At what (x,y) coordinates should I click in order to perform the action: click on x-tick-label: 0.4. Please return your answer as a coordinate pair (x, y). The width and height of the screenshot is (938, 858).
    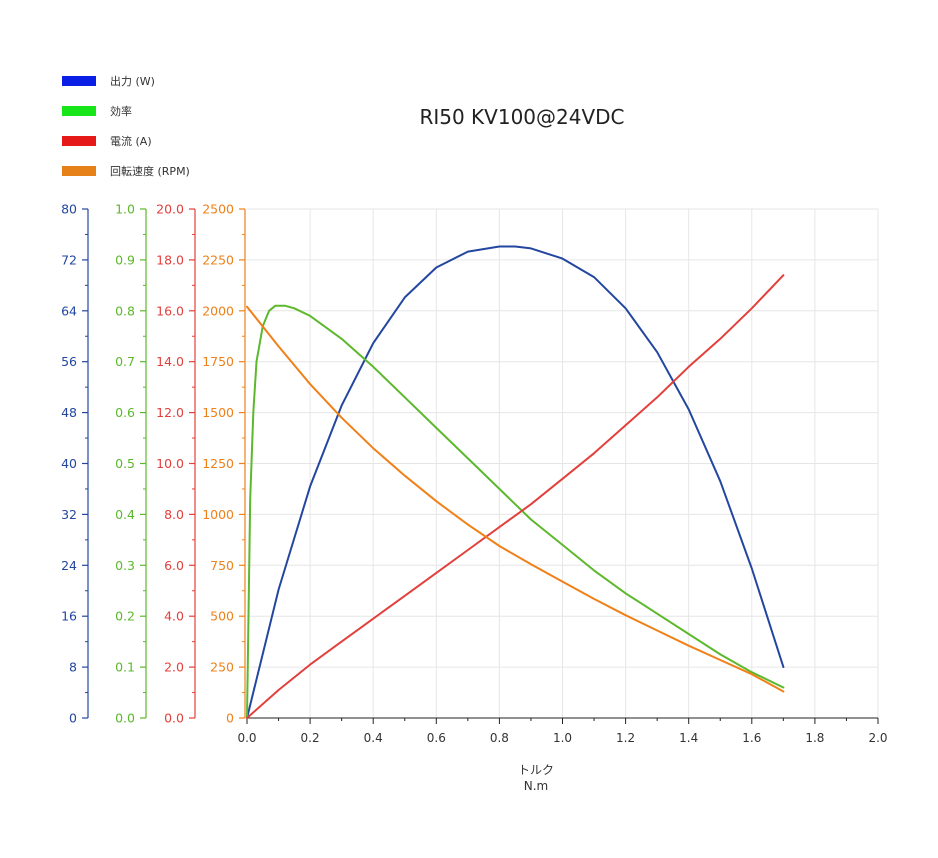
    Looking at the image, I should click on (373, 738).